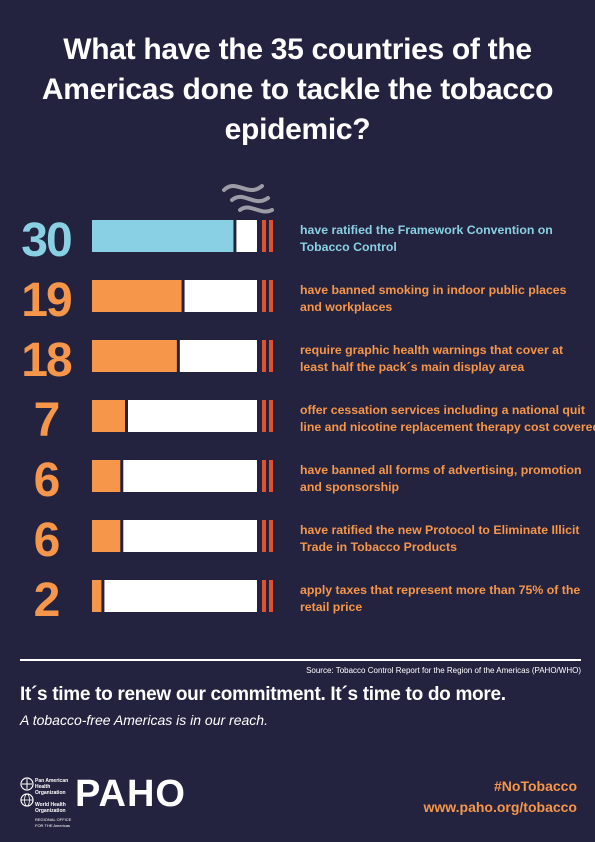 Image resolution: width=595 pixels, height=842 pixels. I want to click on row-description-line2: Trade in Tobacco Products, so click(378, 547).